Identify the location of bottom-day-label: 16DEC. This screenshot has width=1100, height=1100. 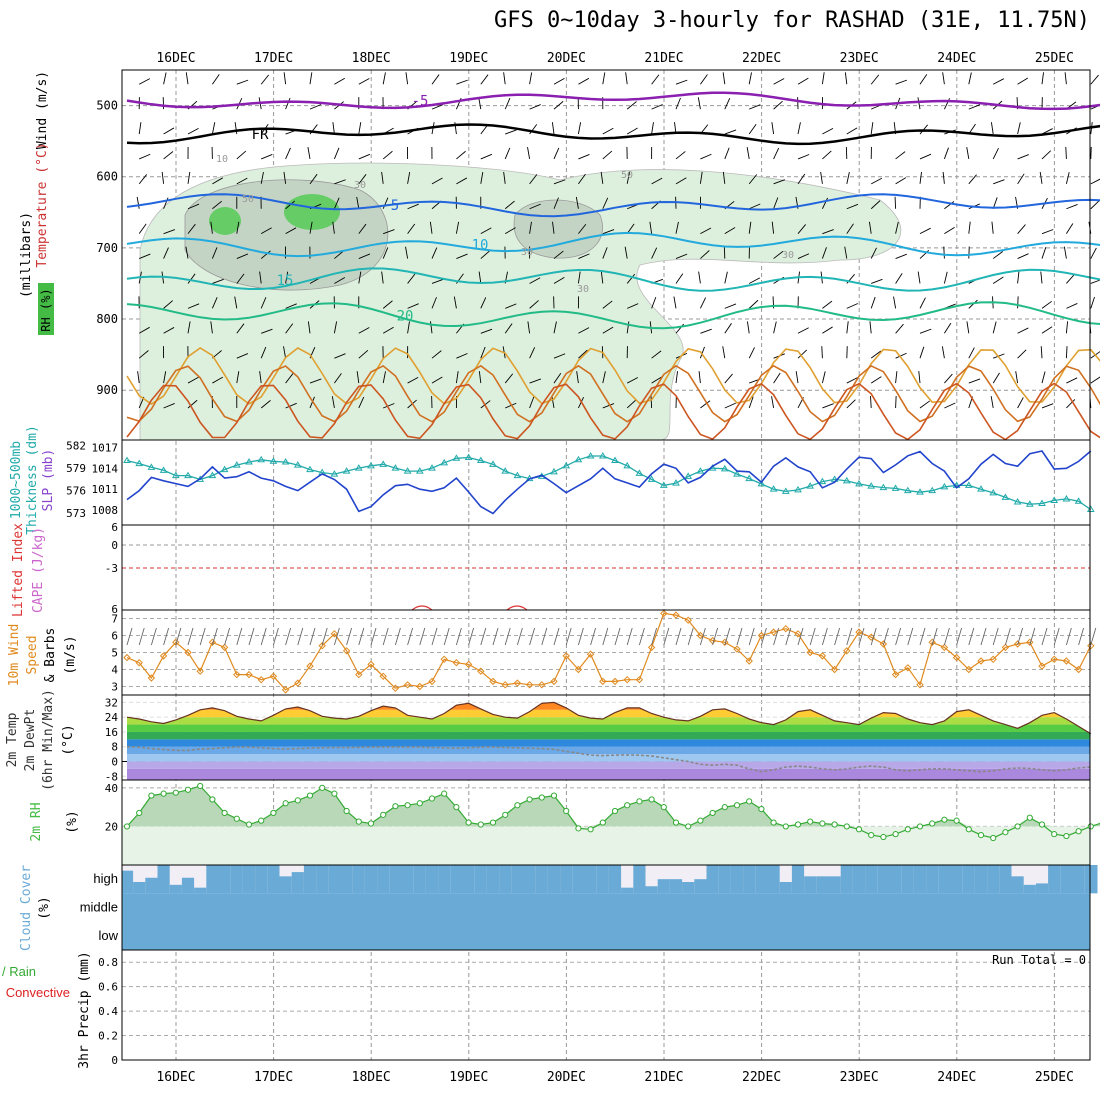
(175, 1077).